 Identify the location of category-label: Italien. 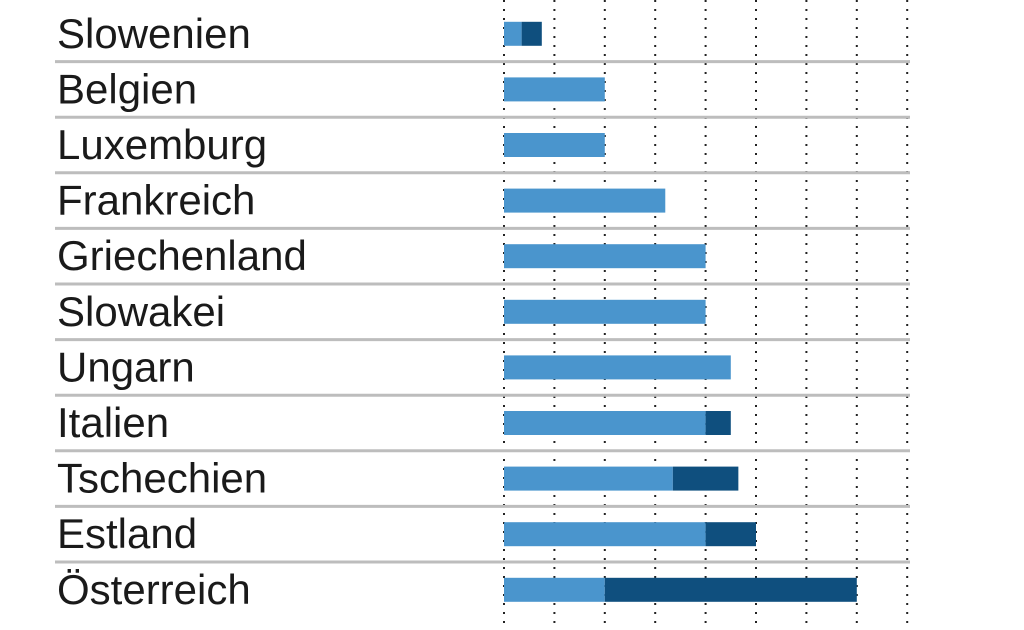
(113, 422).